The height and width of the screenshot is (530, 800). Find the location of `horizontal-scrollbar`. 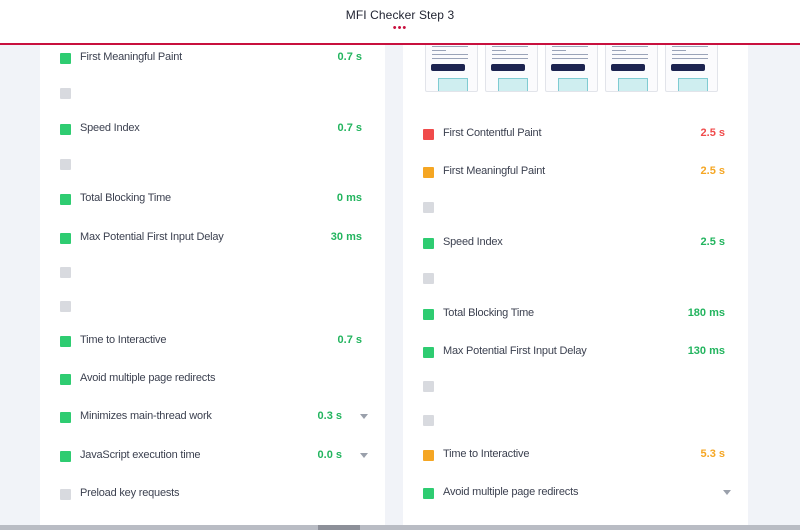

horizontal-scrollbar is located at coordinates (400, 527).